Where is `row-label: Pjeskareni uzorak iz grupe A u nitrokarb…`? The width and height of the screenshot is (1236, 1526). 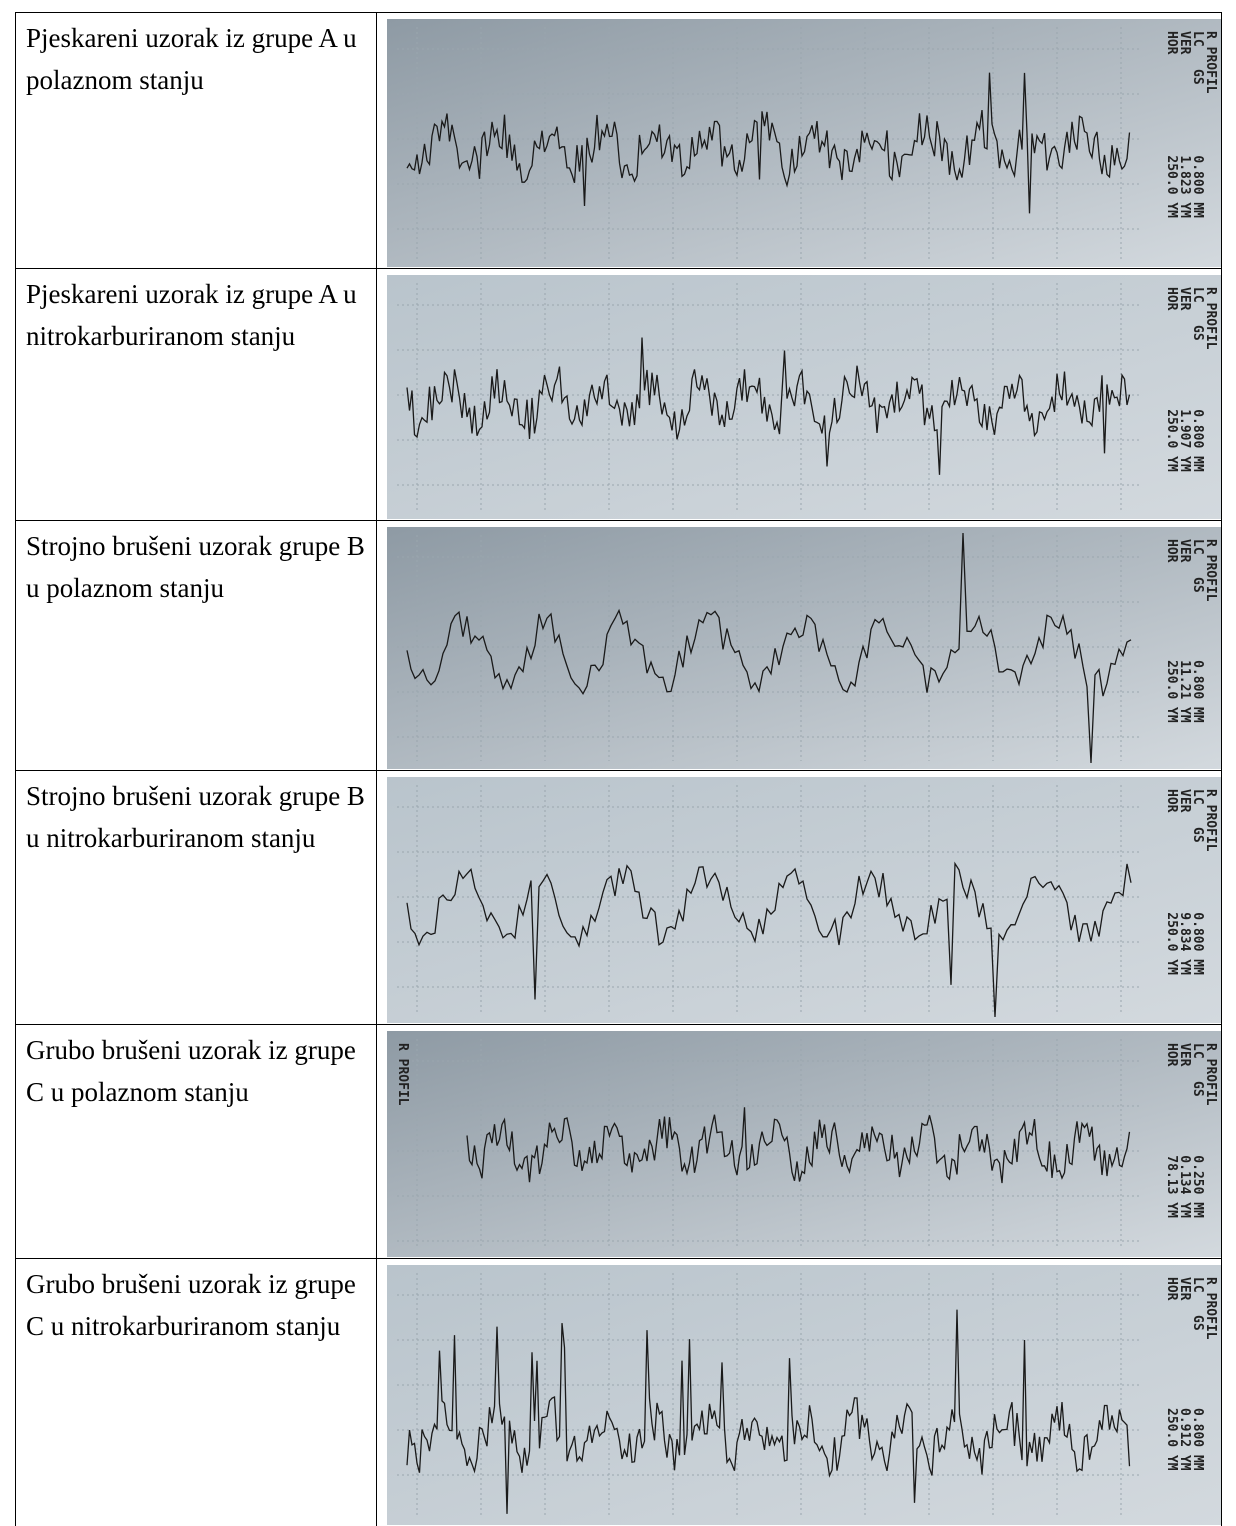 row-label: Pjeskareni uzorak iz grupe A u nitrokarb… is located at coordinates (191, 315).